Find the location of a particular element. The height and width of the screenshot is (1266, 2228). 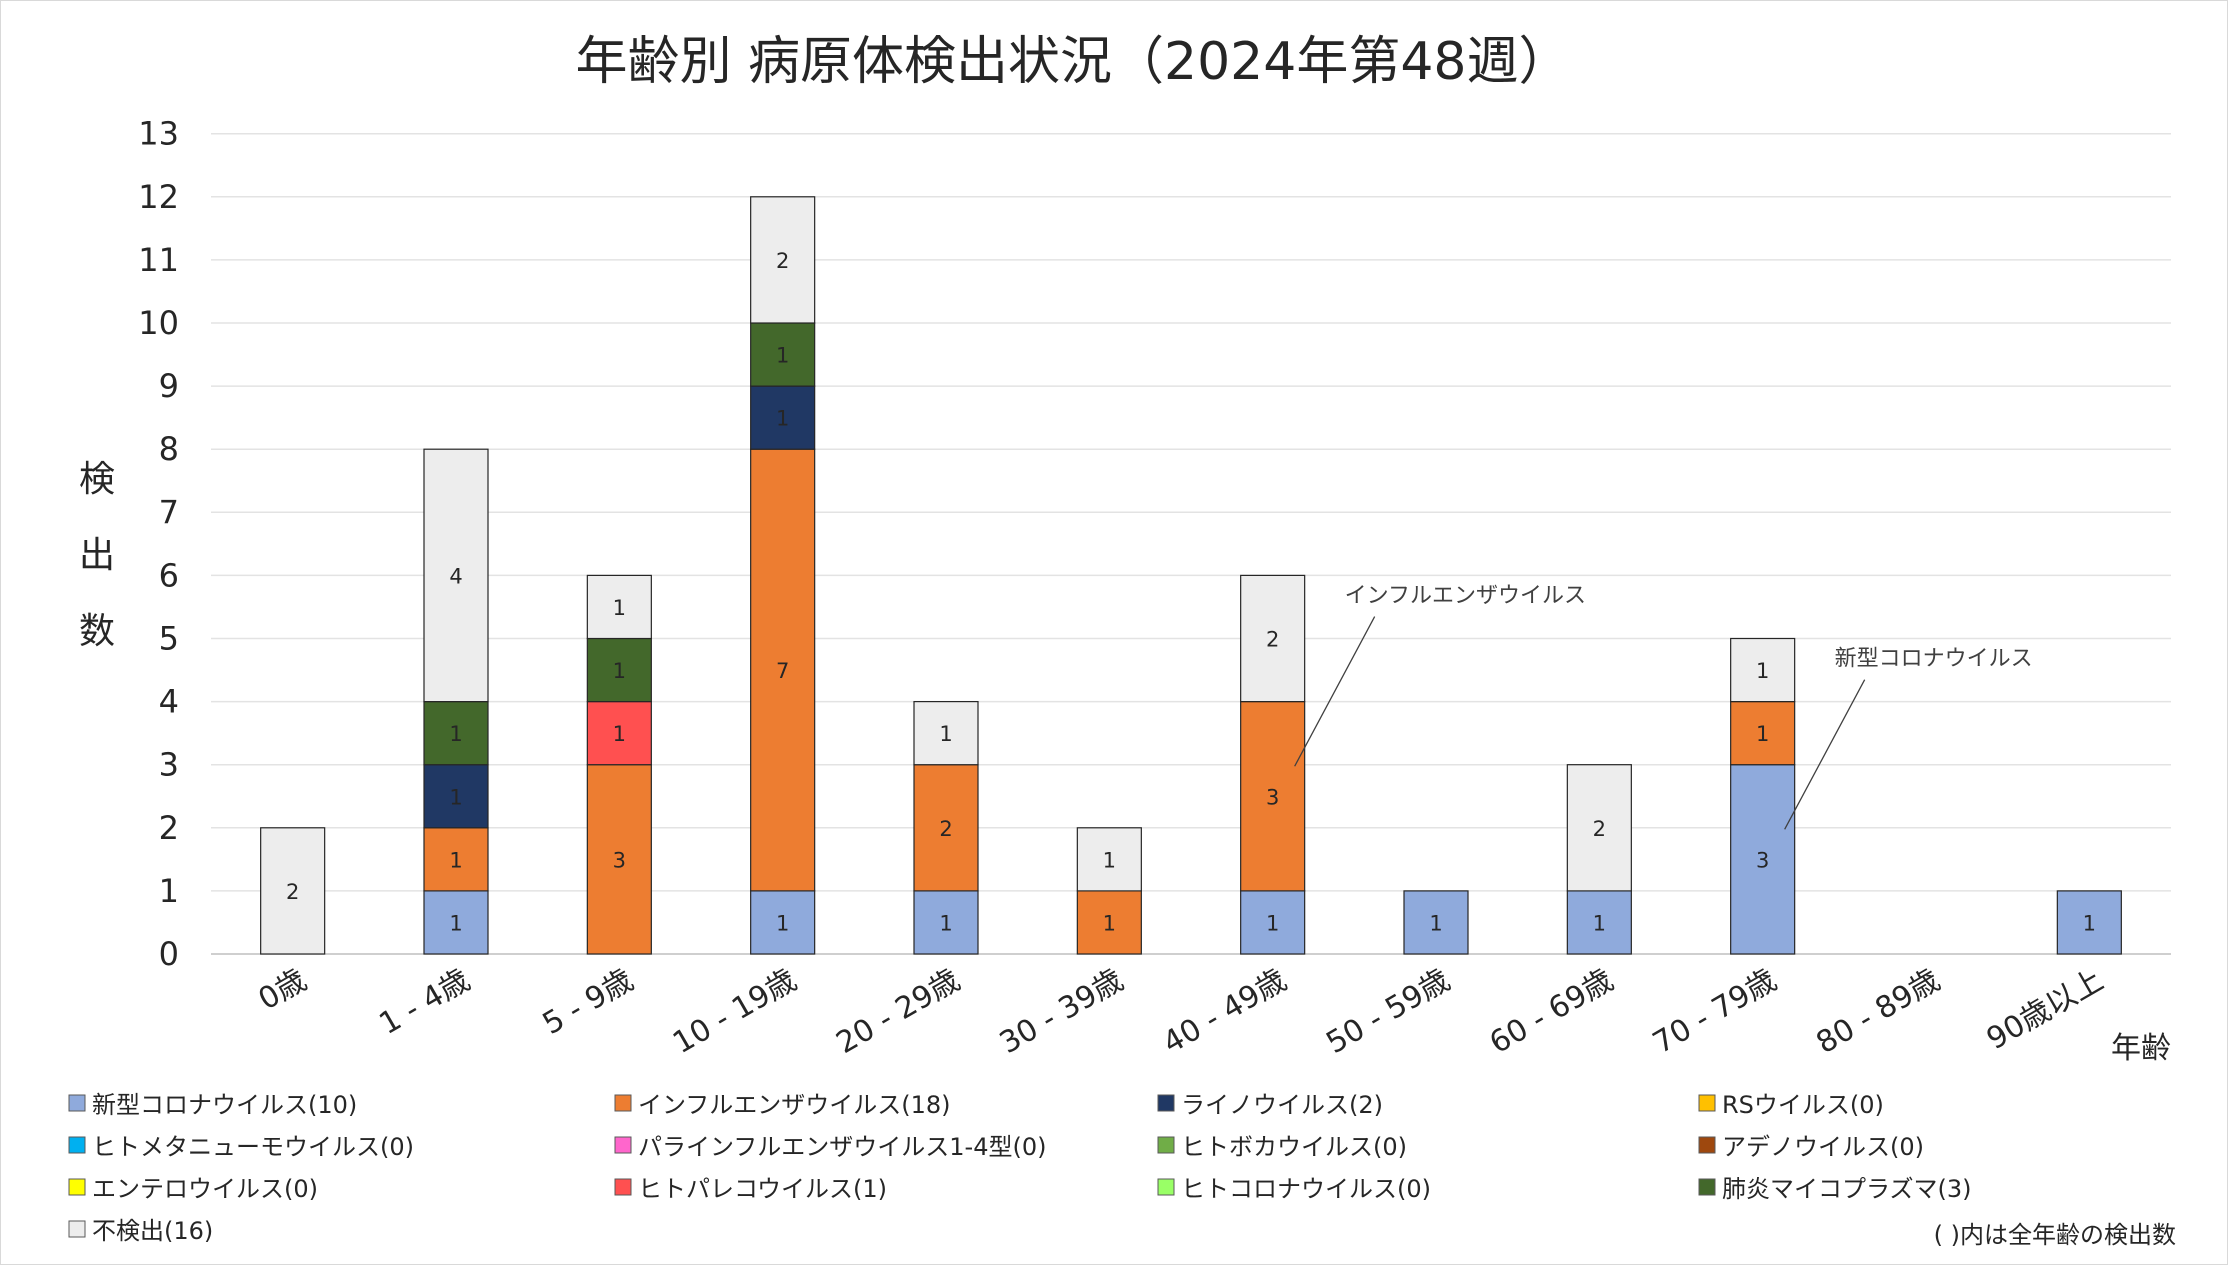

legend-entry: アデノウイルス(0) is located at coordinates (1823, 1147).